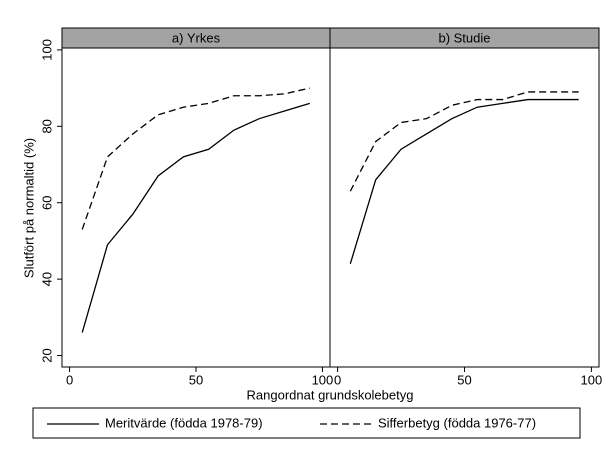  Describe the element at coordinates (46, 126) in the screenshot. I see `y-tick-label: 80` at that location.